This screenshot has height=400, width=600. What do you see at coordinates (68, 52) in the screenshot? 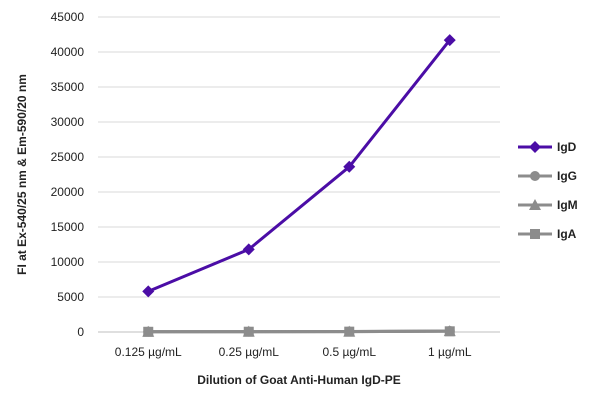
I see `y-tick-label: 40000` at bounding box center [68, 52].